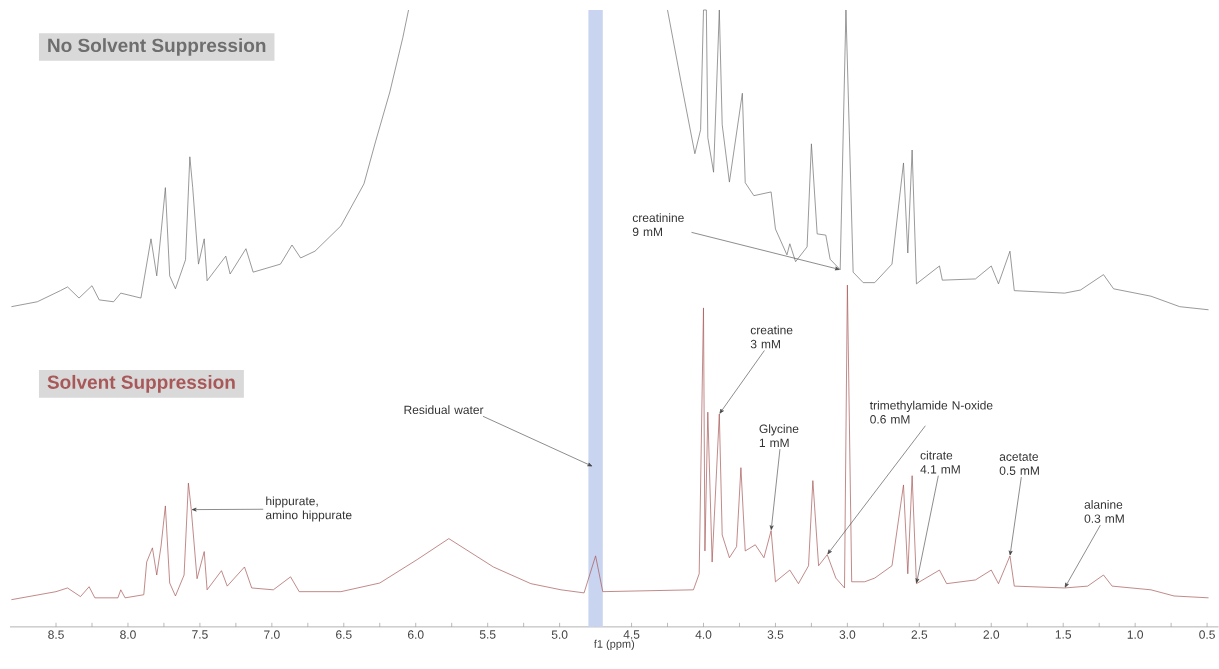  What do you see at coordinates (559, 634) in the screenshot?
I see `x-tick-label: 5.0` at bounding box center [559, 634].